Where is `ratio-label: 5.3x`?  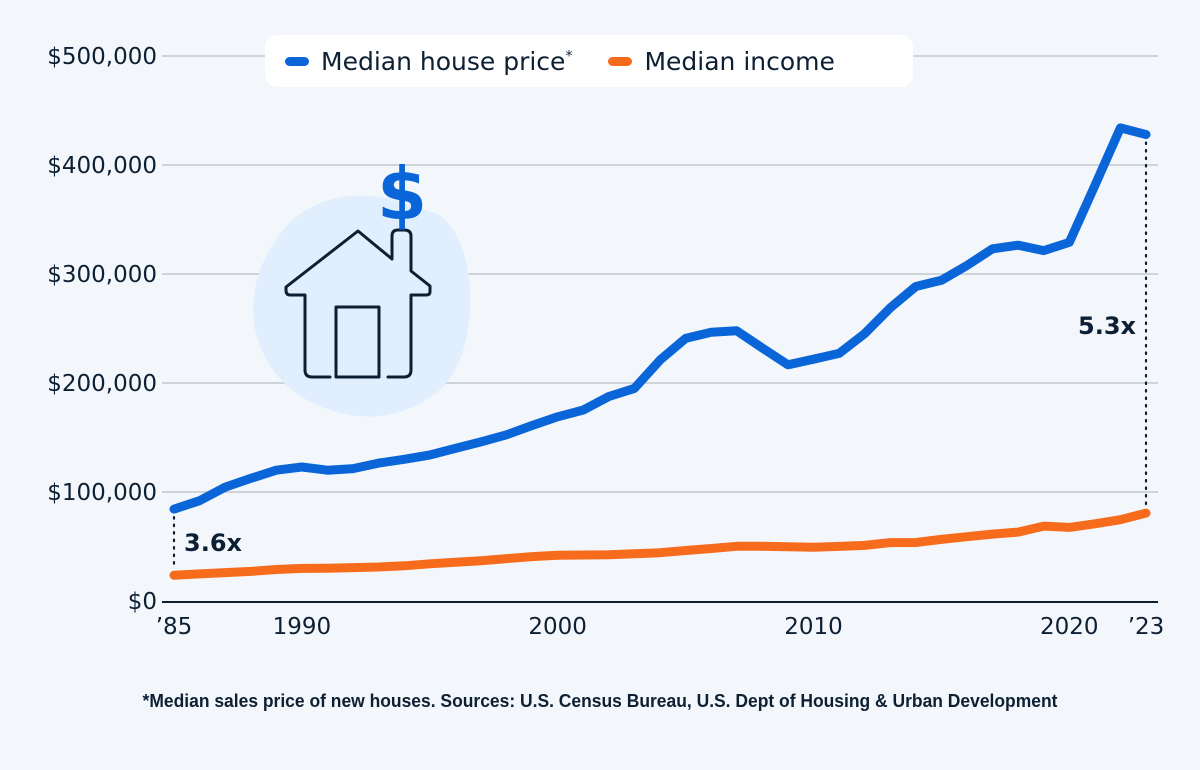
ratio-label: 5.3x is located at coordinates (1107, 326).